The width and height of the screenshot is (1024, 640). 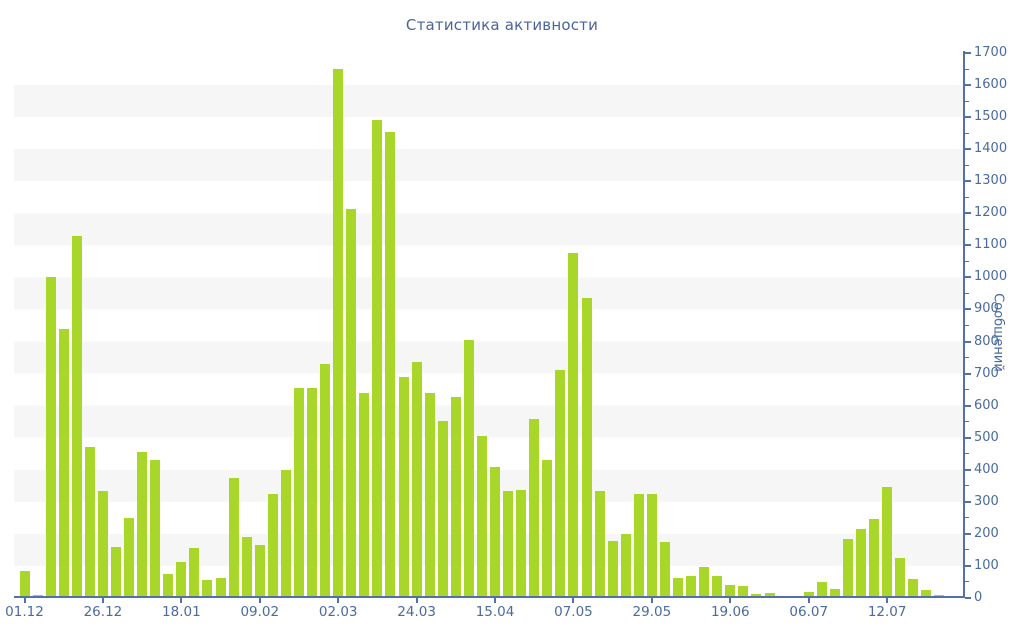 What do you see at coordinates (986, 405) in the screenshot?
I see `y-axis-label-600: 600` at bounding box center [986, 405].